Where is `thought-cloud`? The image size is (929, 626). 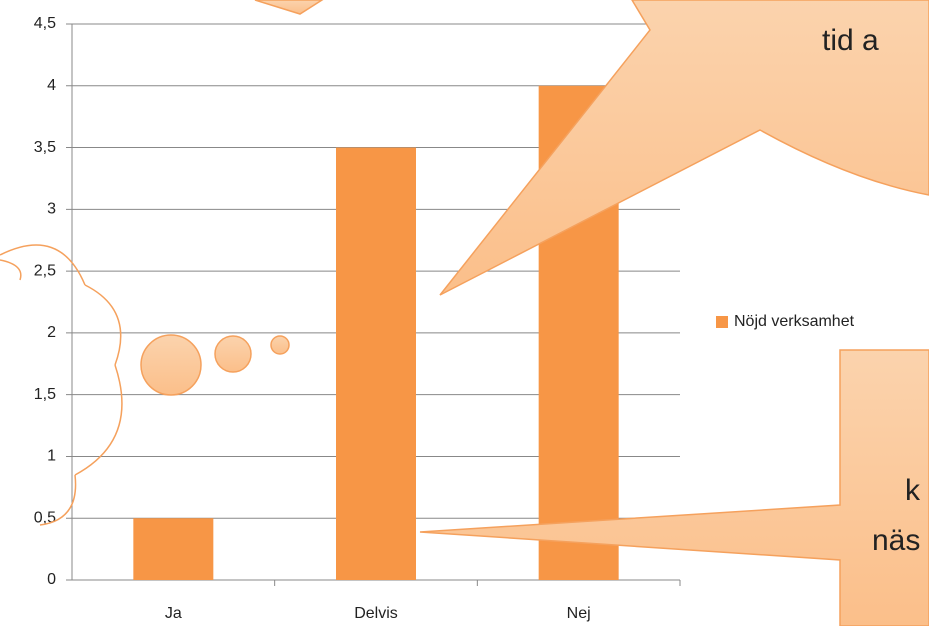
thought-cloud is located at coordinates (61, 385).